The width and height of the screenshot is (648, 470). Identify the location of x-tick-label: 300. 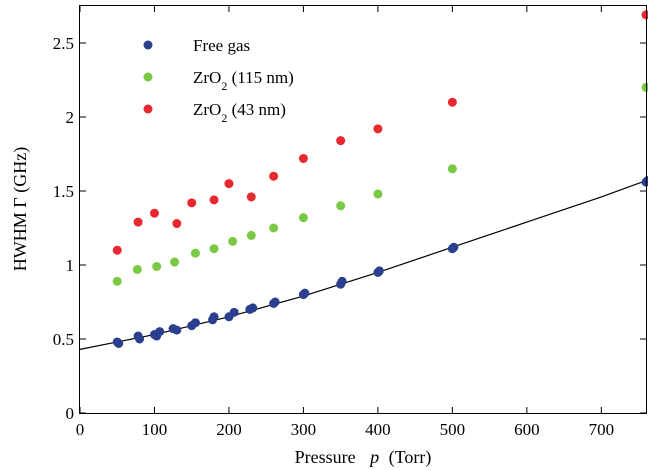
(304, 429).